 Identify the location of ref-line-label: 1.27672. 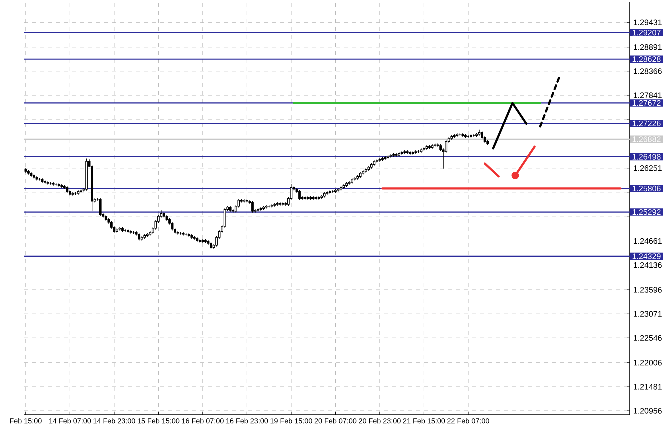
(646, 103).